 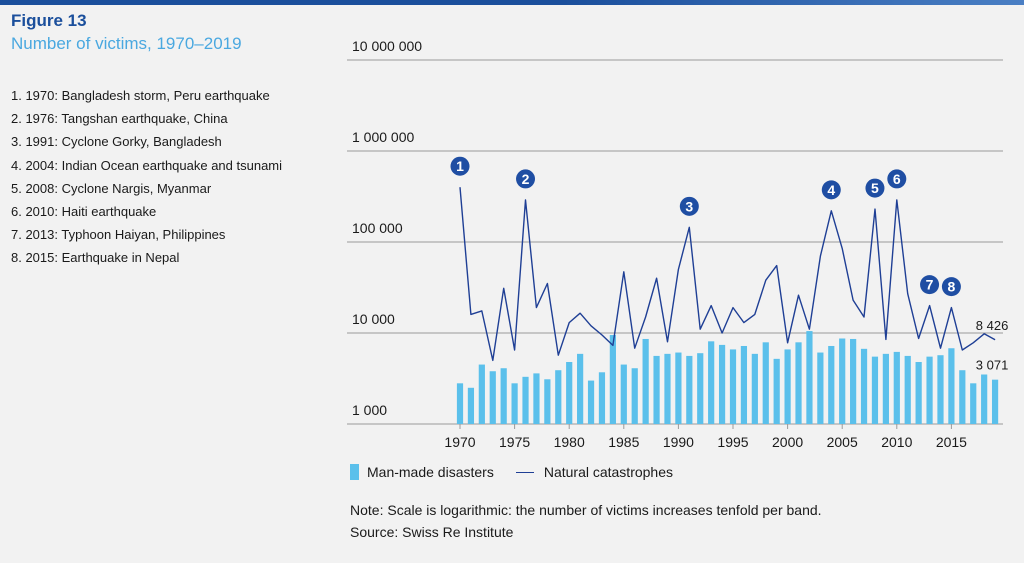 I want to click on bar-1982, so click(x=591, y=402).